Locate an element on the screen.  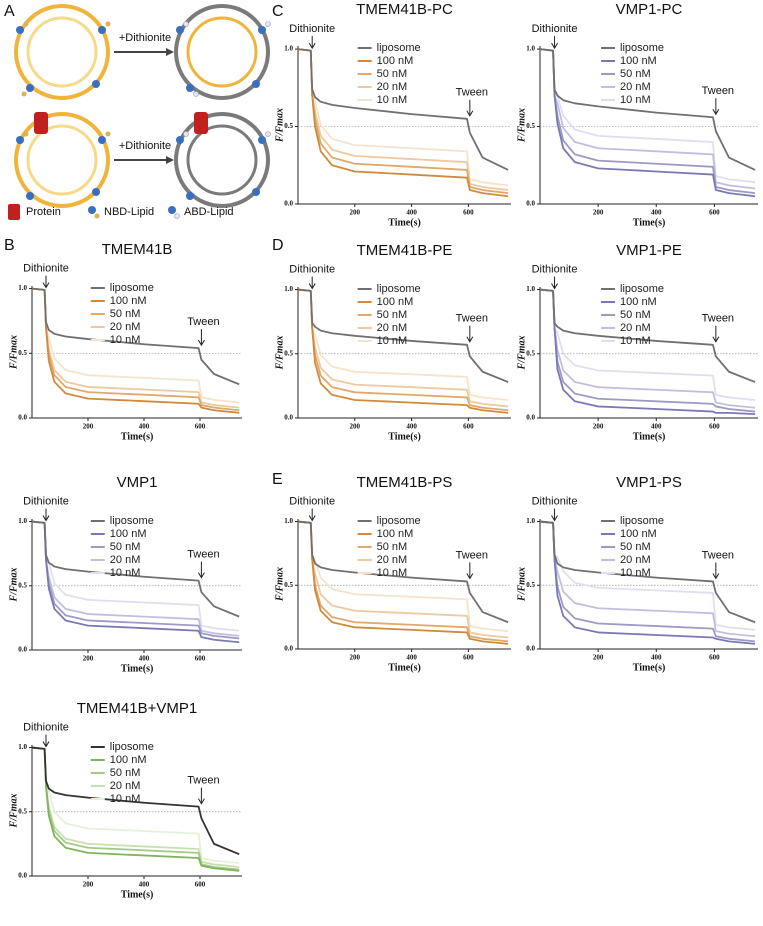
chart-title: TMEM41B-PS is located at coordinates (405, 482).